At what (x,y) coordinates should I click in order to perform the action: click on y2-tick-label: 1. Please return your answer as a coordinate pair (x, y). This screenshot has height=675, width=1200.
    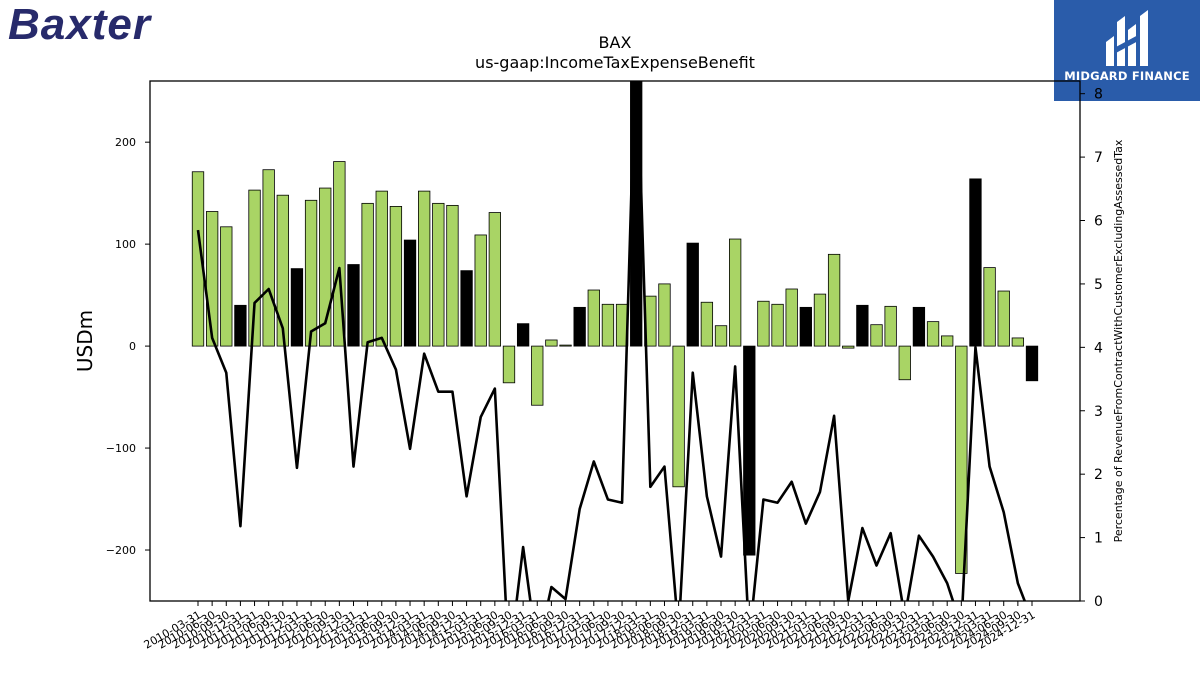
    Looking at the image, I should click on (1098, 539).